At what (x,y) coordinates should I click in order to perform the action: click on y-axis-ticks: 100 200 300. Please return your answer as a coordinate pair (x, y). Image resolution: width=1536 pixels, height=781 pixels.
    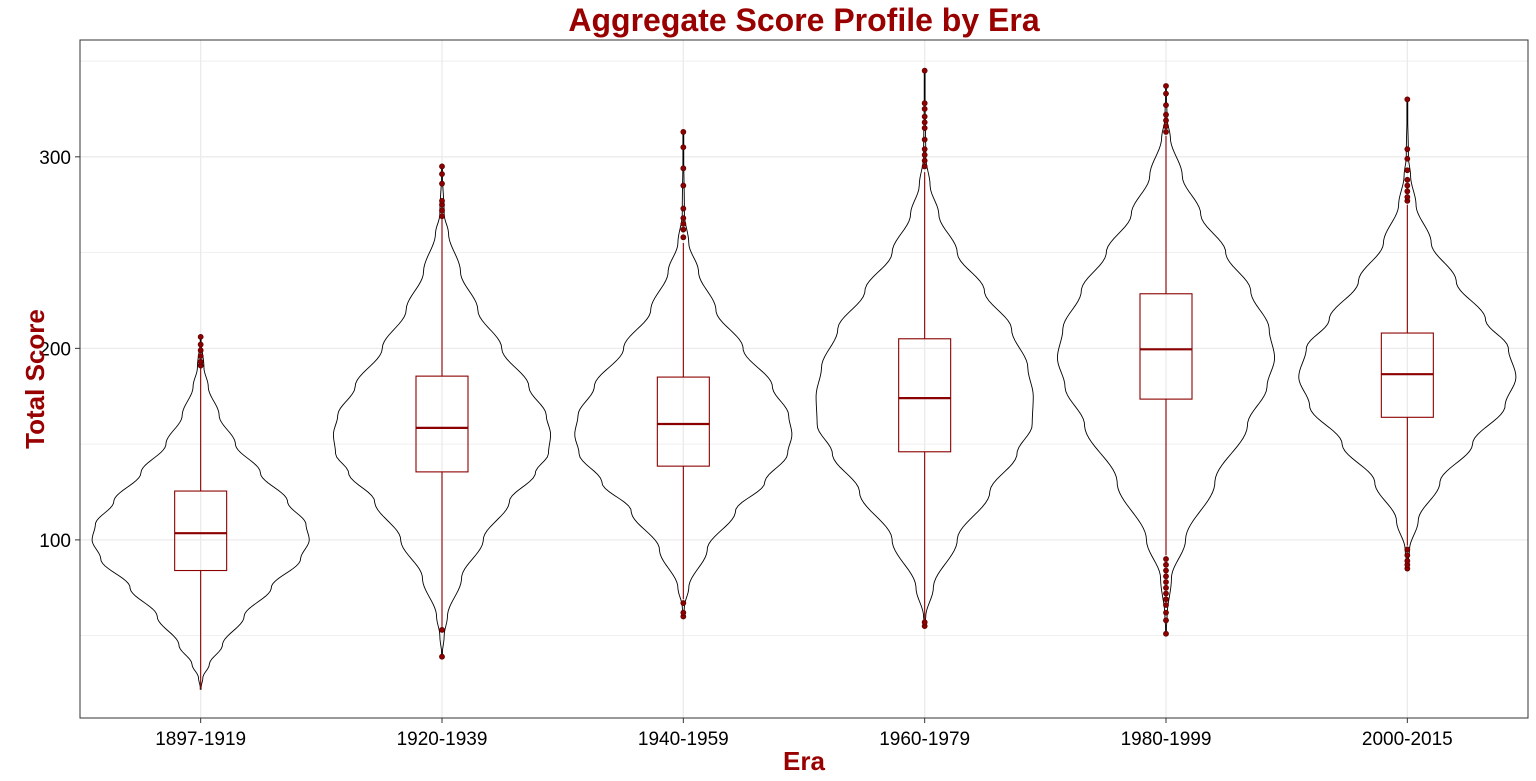
    Looking at the image, I should click on (59, 350).